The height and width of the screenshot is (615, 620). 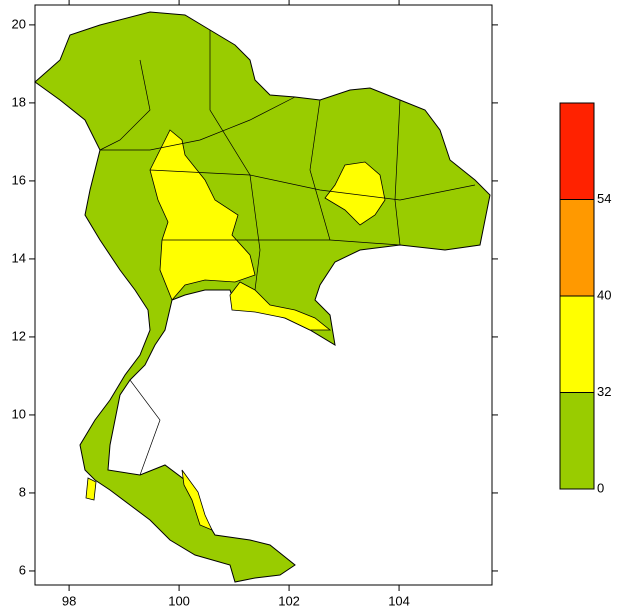 What do you see at coordinates (19, 257) in the screenshot?
I see `y-tick-label: 14` at bounding box center [19, 257].